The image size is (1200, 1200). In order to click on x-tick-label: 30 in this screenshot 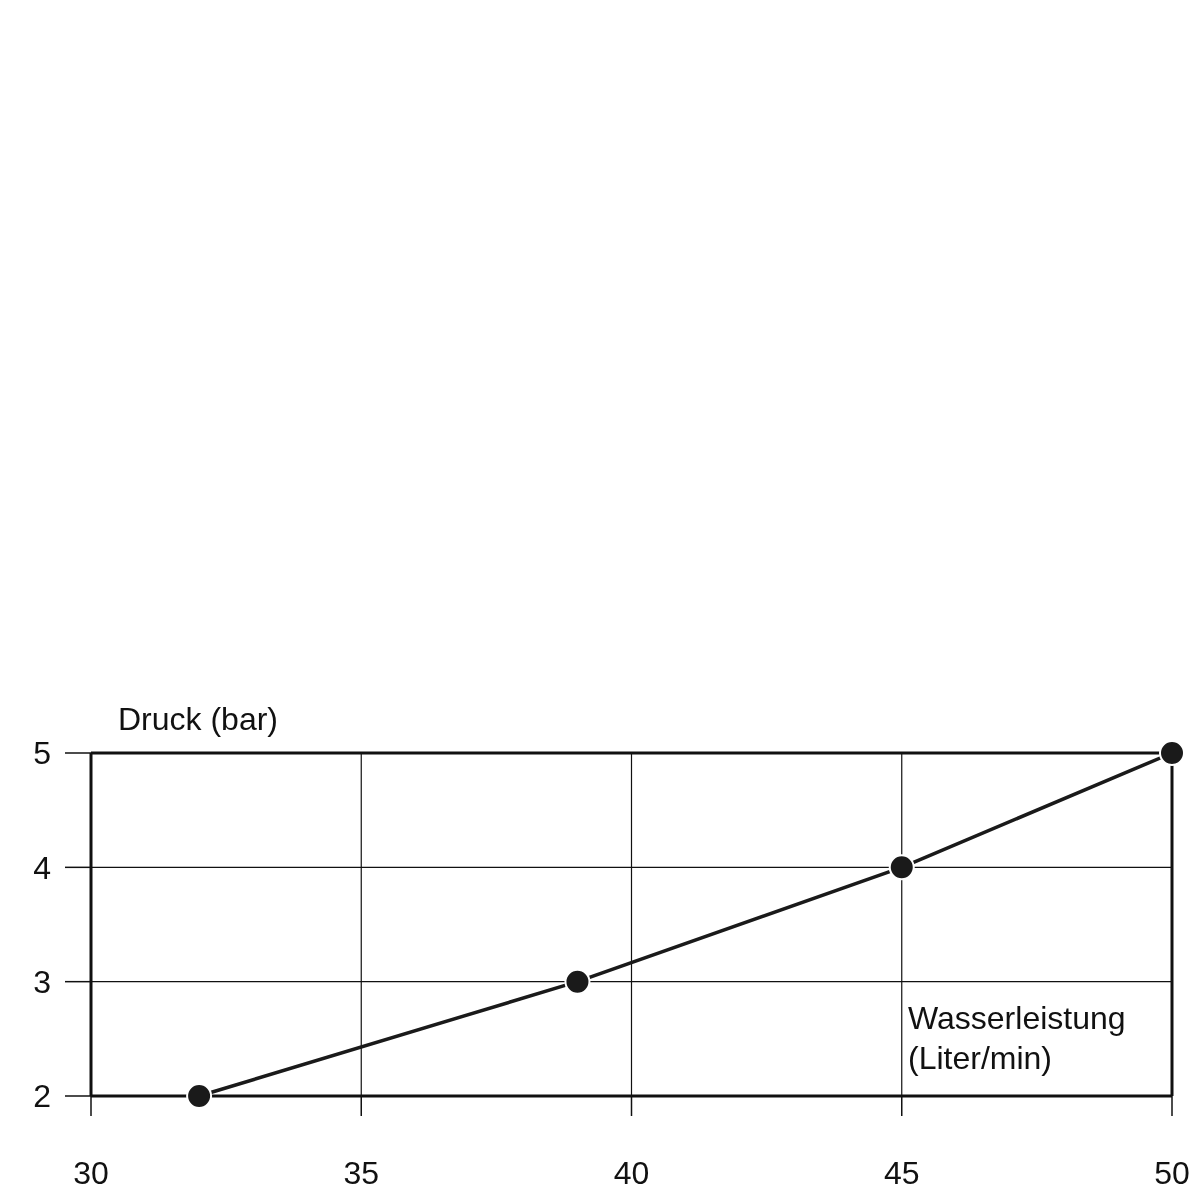, I will do `click(91, 1172)`.